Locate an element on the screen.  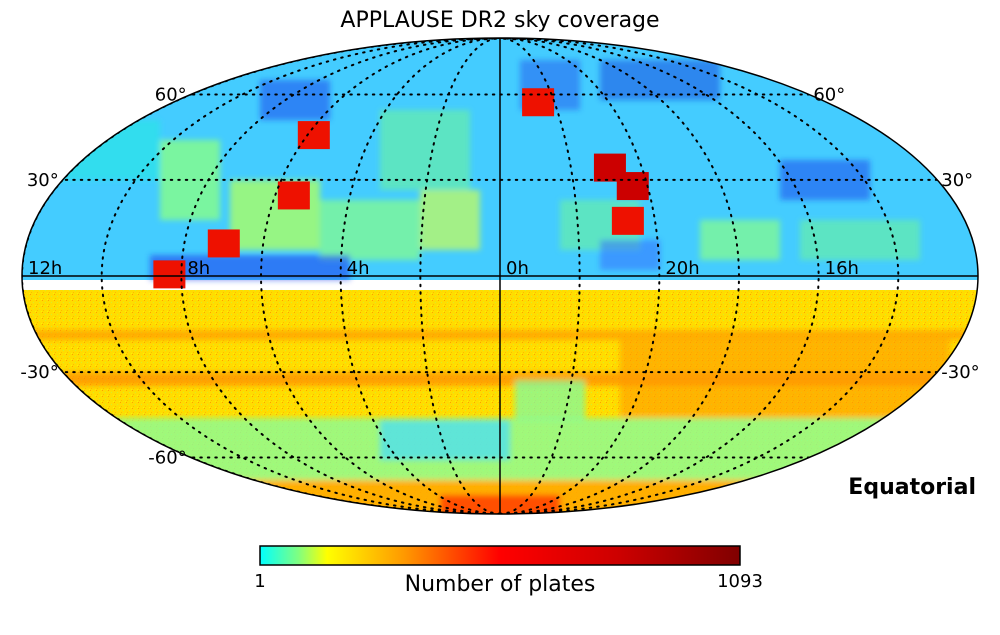
colorbar-label: Number of plates is located at coordinates (500, 584).